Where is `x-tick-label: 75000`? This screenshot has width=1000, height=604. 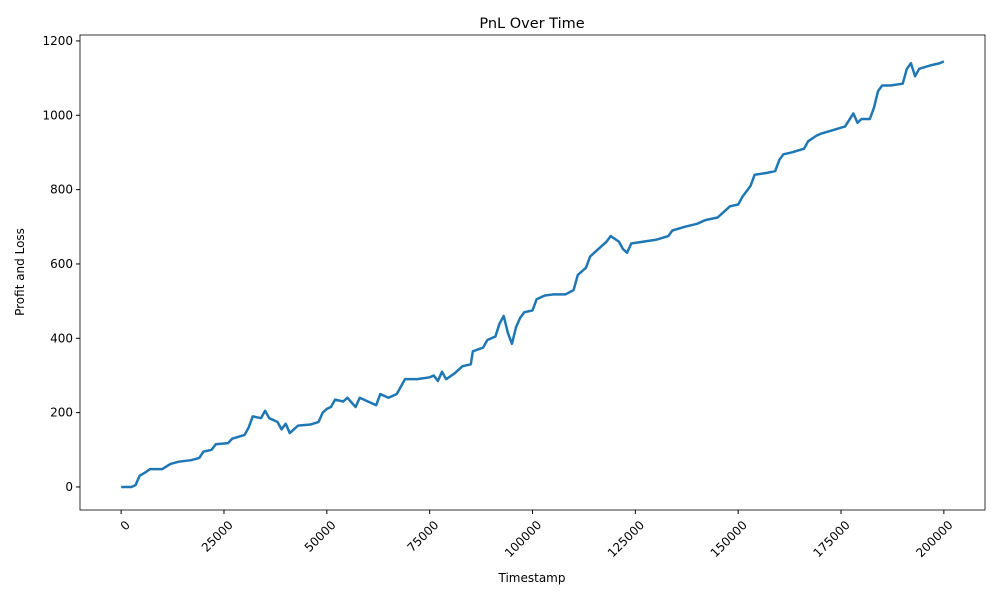
x-tick-label: 75000 is located at coordinates (423, 536).